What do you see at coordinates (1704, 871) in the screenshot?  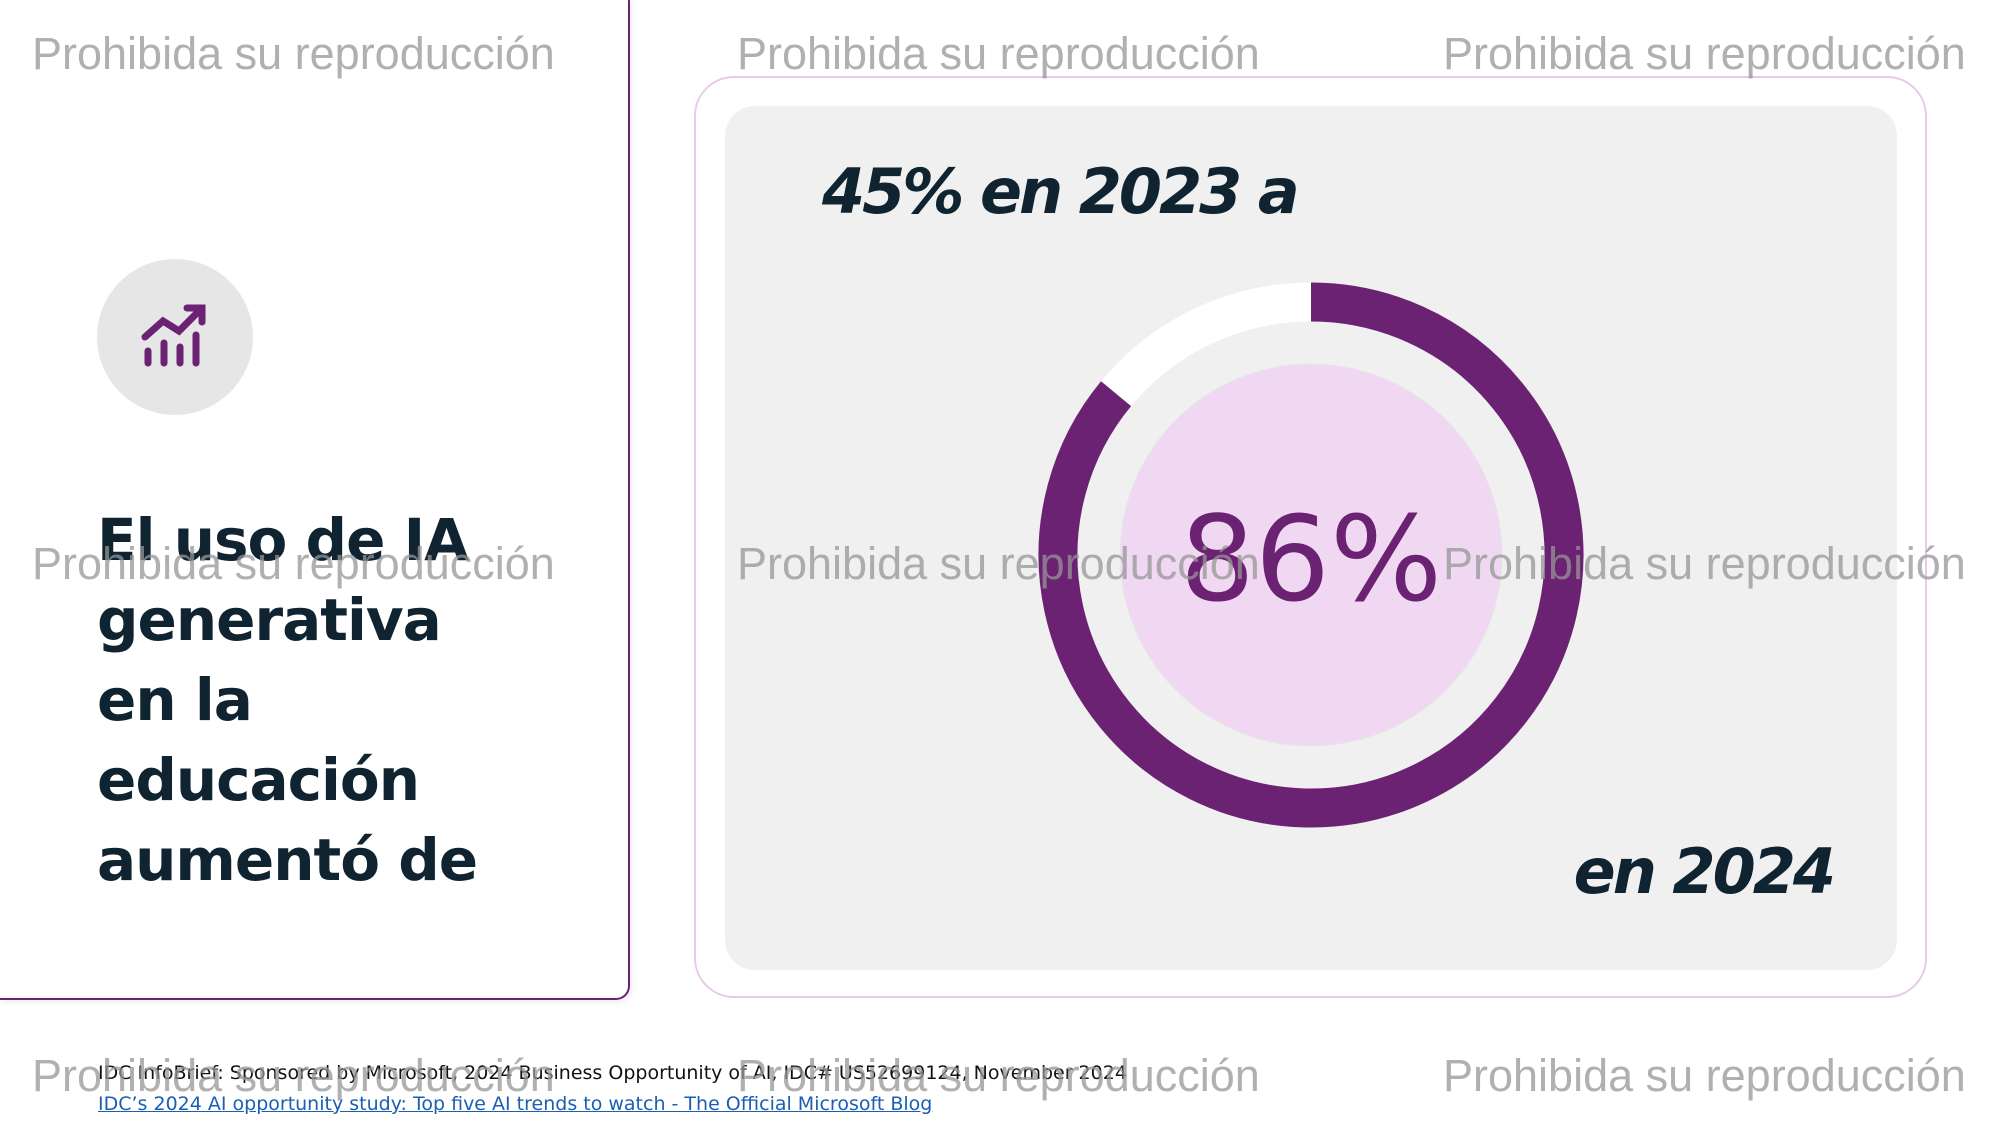 I see `bottom-label: en 2024` at bounding box center [1704, 871].